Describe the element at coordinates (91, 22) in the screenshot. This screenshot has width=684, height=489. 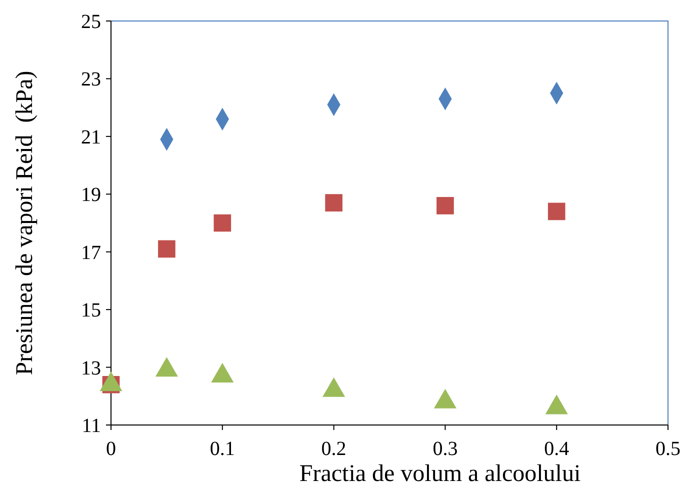
I see `y-tick-label: 25` at that location.